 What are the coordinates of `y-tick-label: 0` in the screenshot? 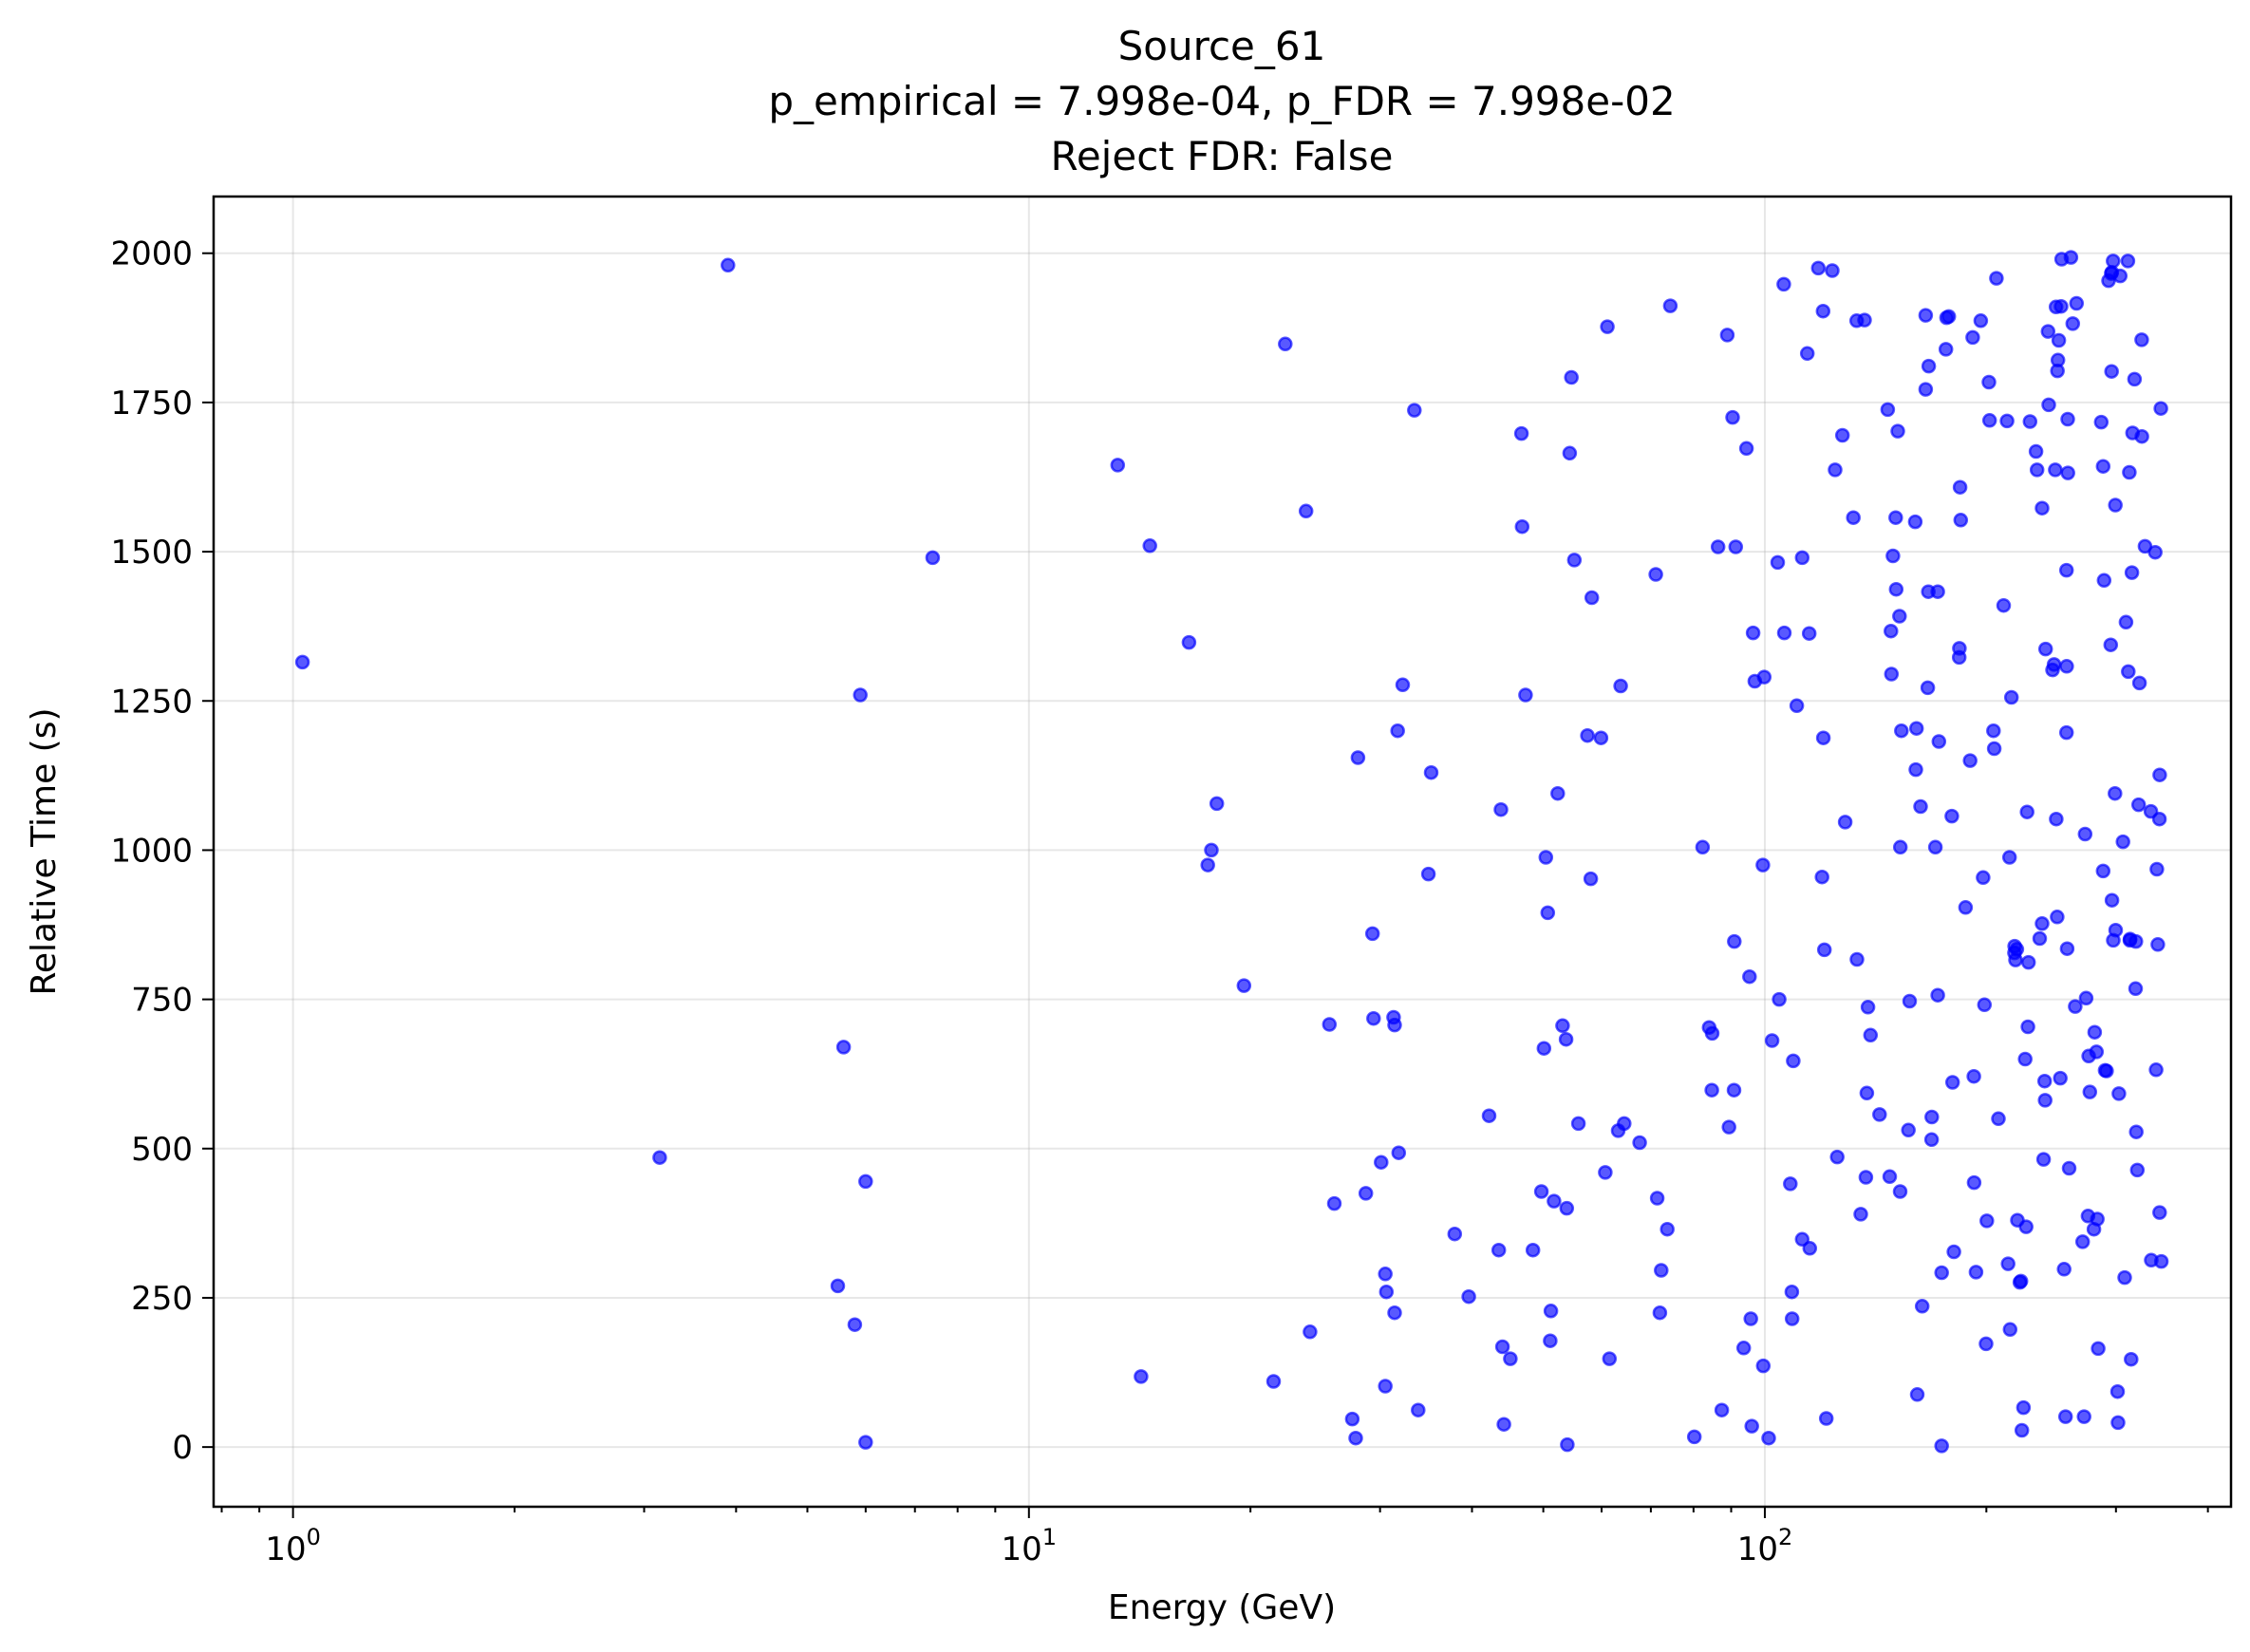 It's located at (182, 1448).